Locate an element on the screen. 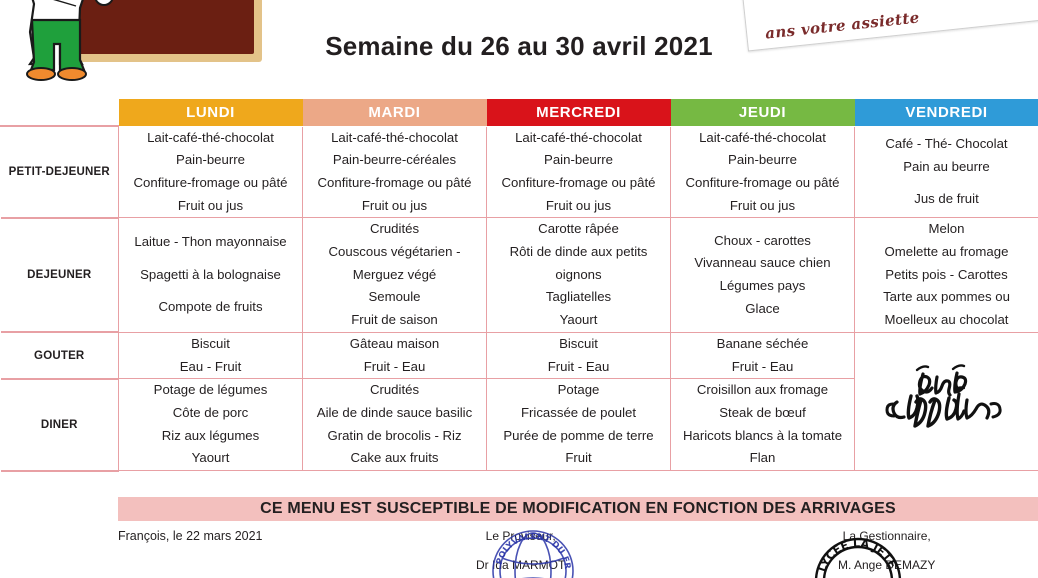 This screenshot has width=1038, height=578. menu-item-line: Légumes pays is located at coordinates (762, 286).